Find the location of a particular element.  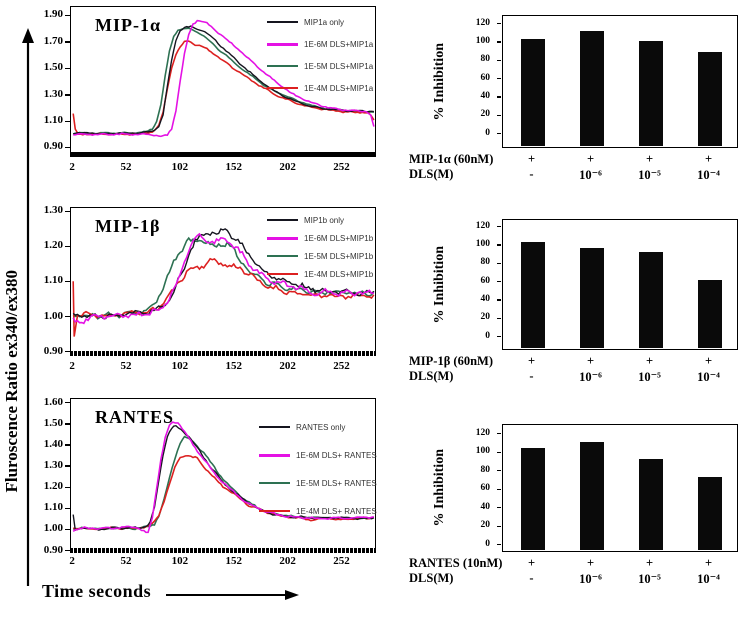

bar-y-tick-label: 80 is located at coordinates (485, 469).